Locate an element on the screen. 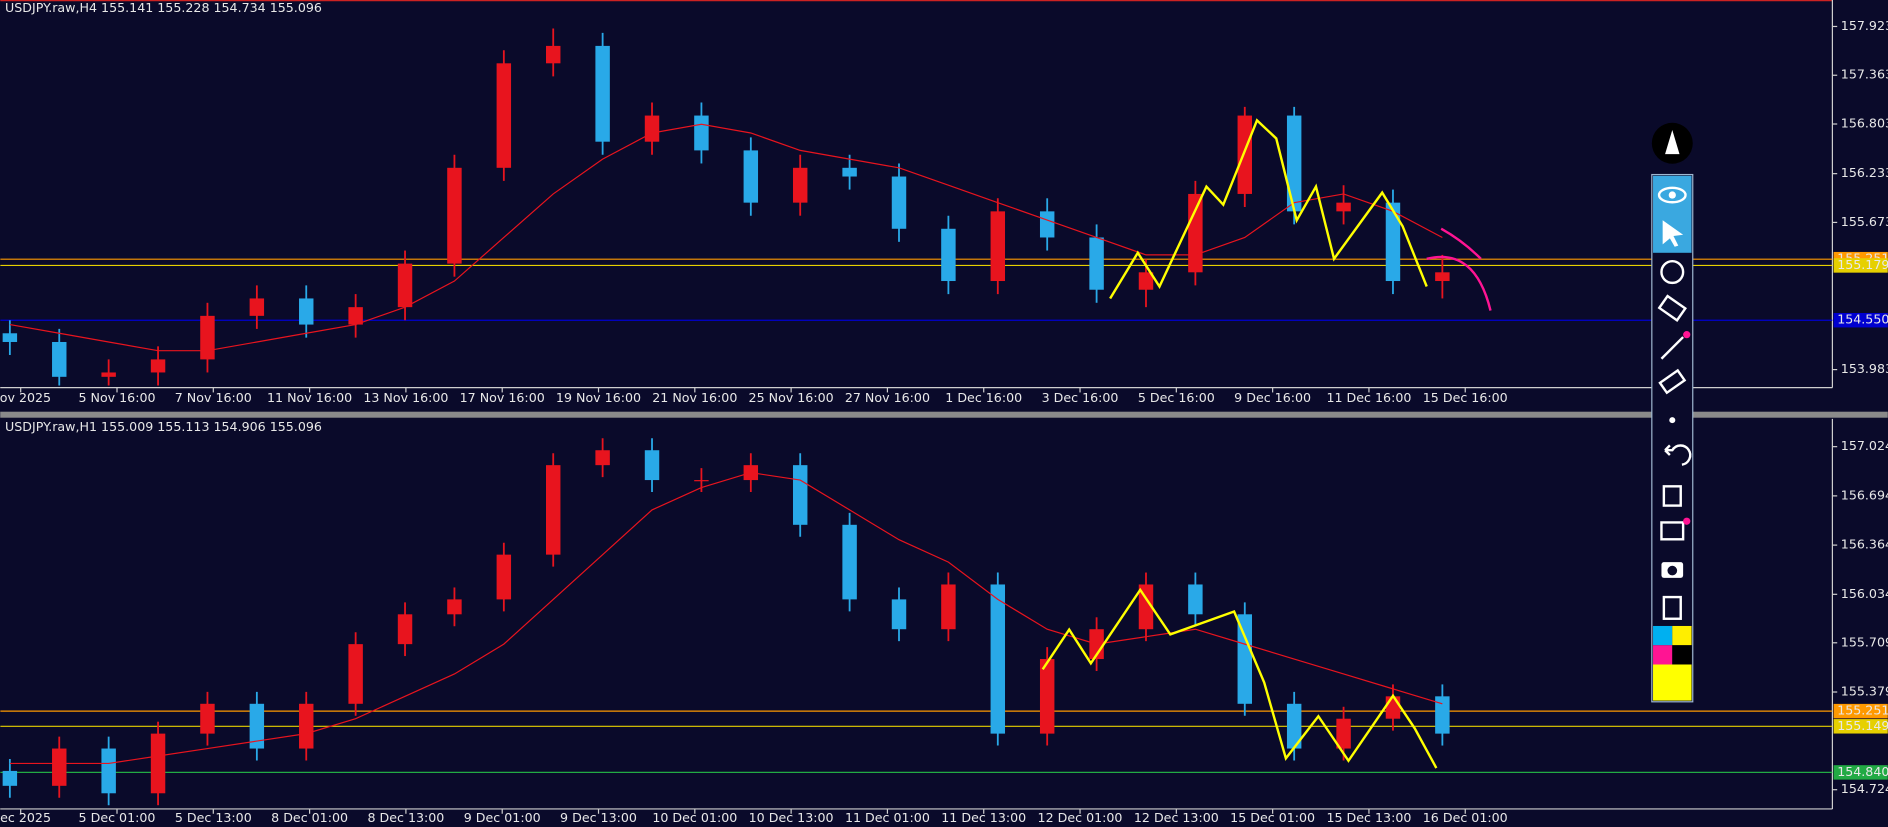  time-label: 12 Dec 01:00 is located at coordinates (1080, 817).